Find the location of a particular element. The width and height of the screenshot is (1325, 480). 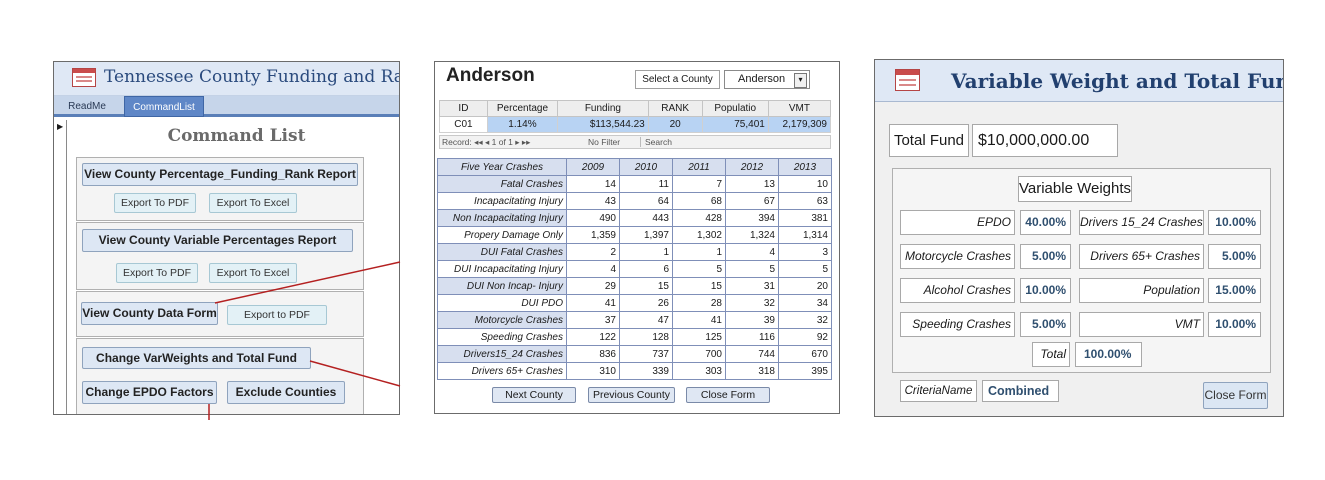

table-cell: 381 is located at coordinates (805, 218).